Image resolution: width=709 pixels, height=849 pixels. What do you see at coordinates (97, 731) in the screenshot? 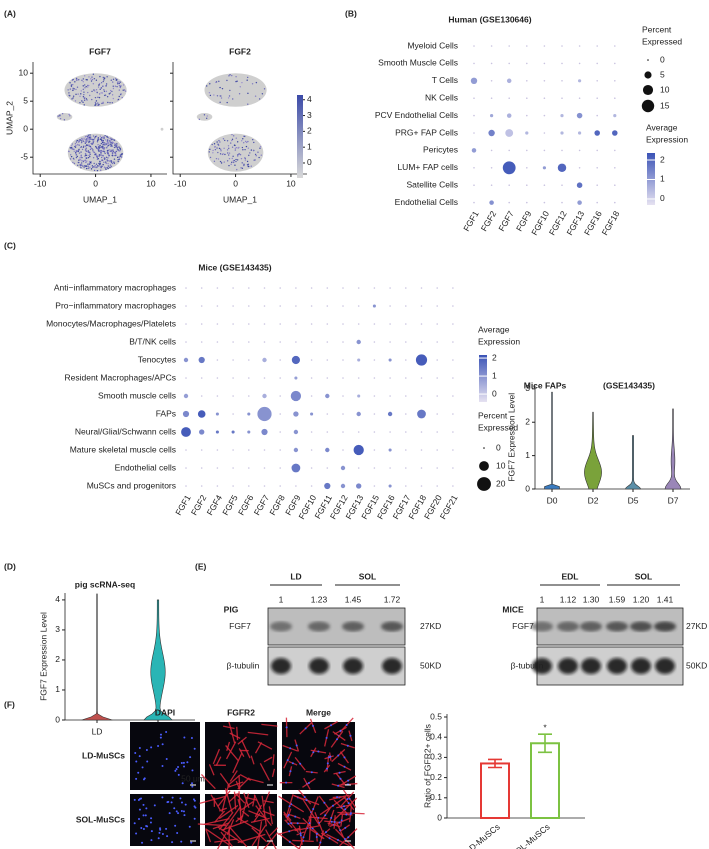
I see `x-tick-label: LD` at bounding box center [97, 731].